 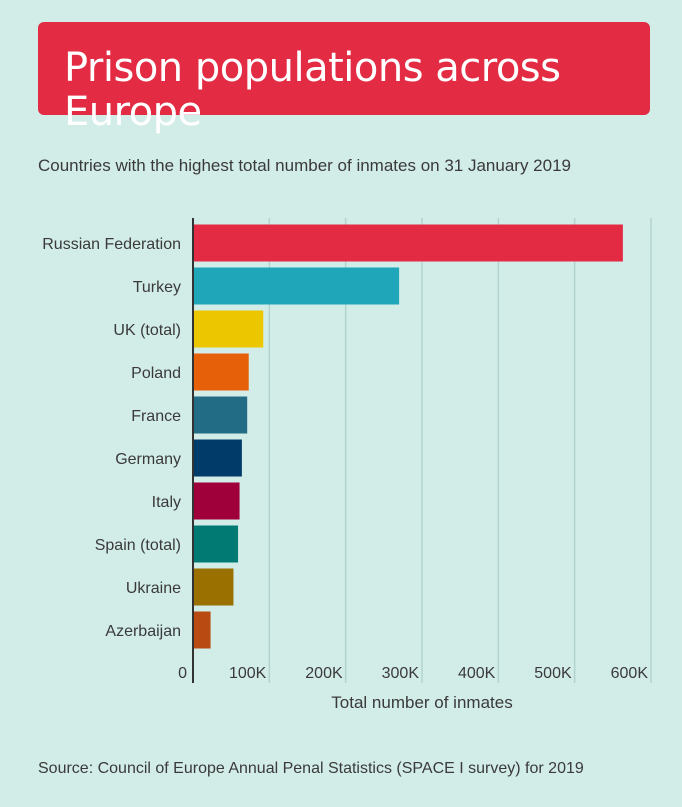 What do you see at coordinates (182, 673) in the screenshot?
I see `x-tick-label: 0` at bounding box center [182, 673].